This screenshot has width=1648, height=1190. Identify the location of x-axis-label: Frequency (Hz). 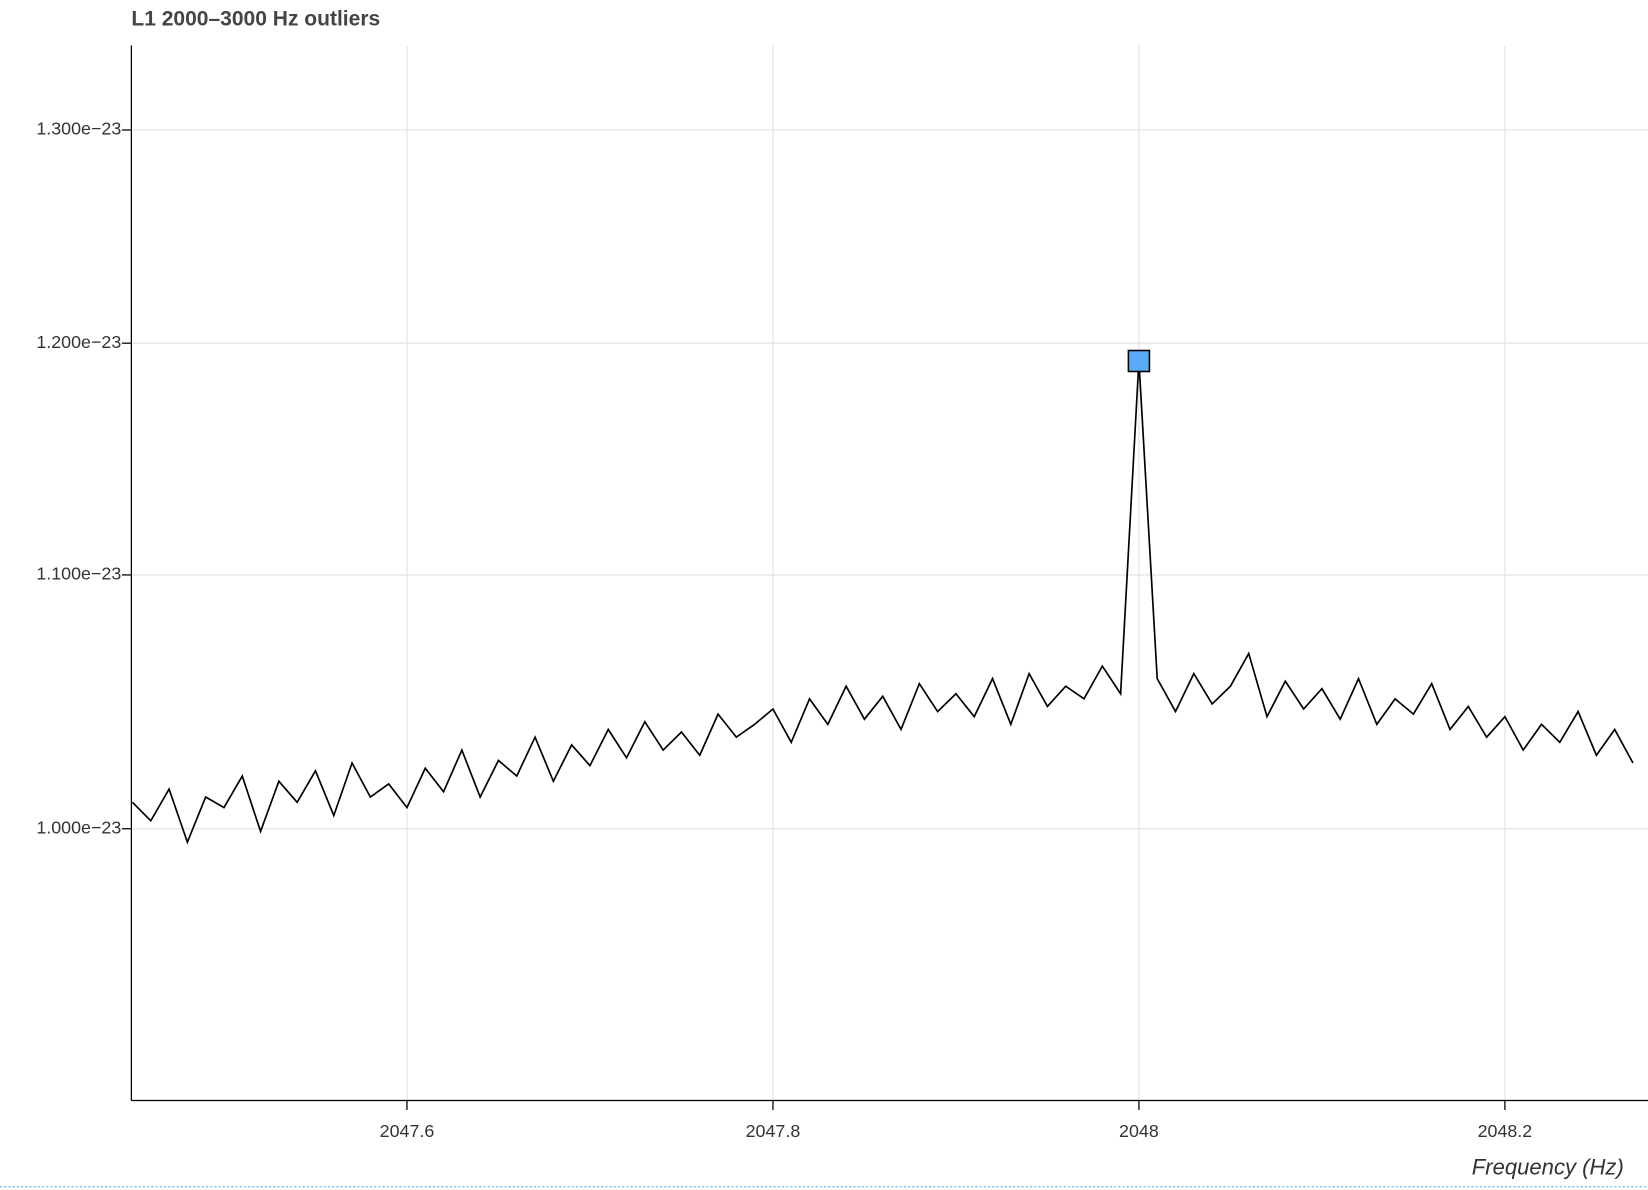
(1548, 1167).